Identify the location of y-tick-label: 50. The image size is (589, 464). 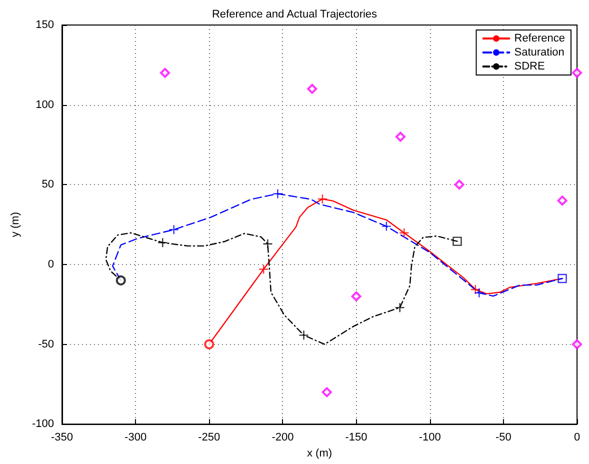
(48, 184).